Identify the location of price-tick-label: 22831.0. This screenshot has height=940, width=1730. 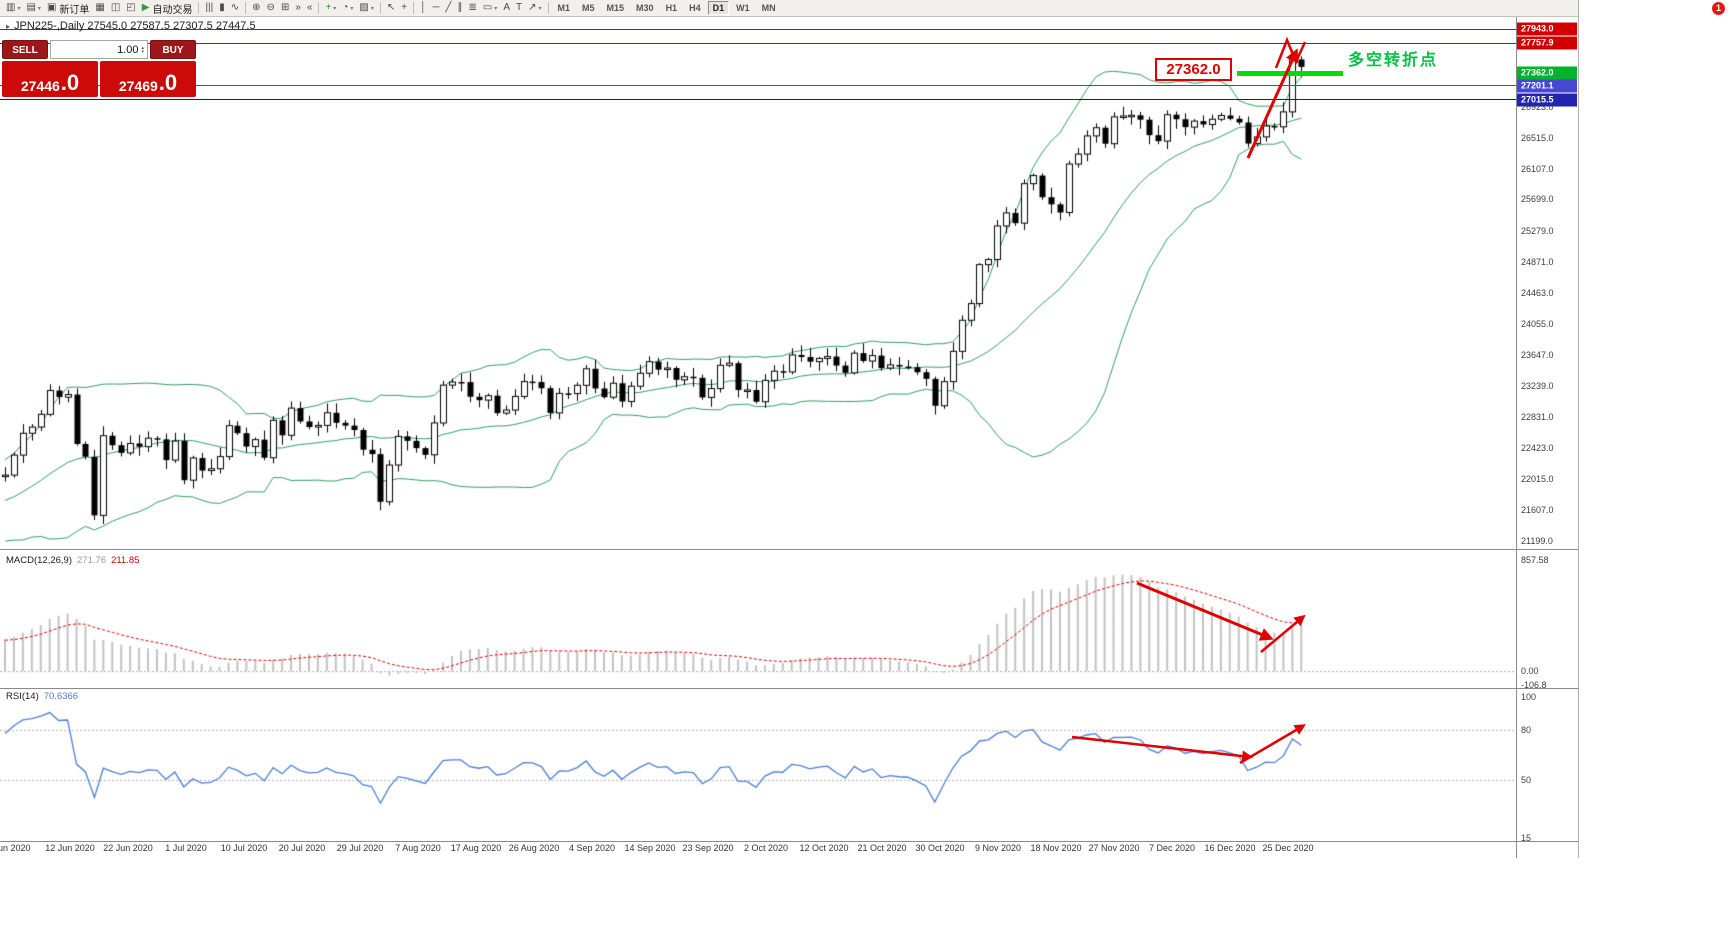
(1537, 416).